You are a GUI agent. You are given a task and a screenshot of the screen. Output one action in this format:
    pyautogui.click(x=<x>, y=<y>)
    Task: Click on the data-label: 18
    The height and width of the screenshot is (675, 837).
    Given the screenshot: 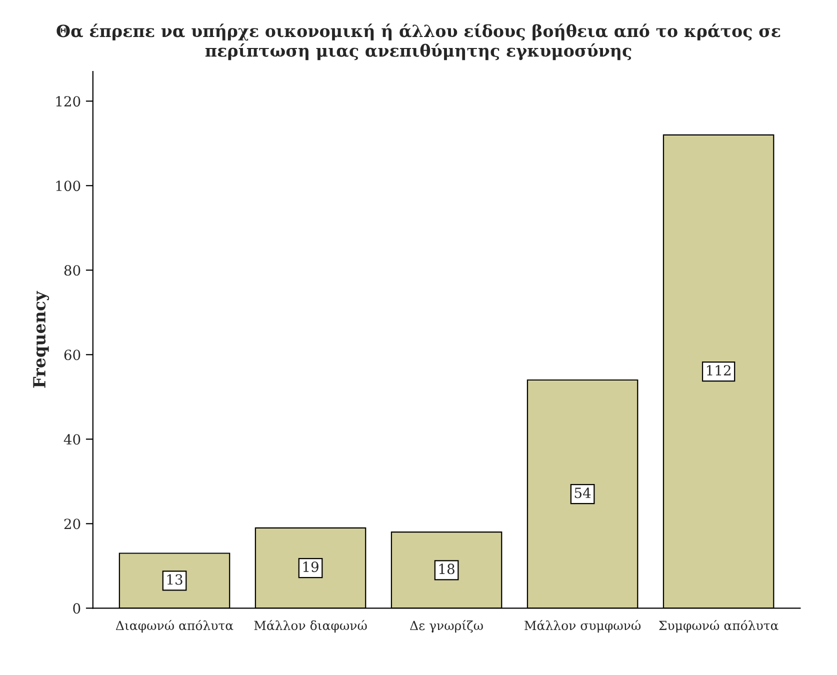 What is the action you would take?
    pyautogui.click(x=446, y=569)
    